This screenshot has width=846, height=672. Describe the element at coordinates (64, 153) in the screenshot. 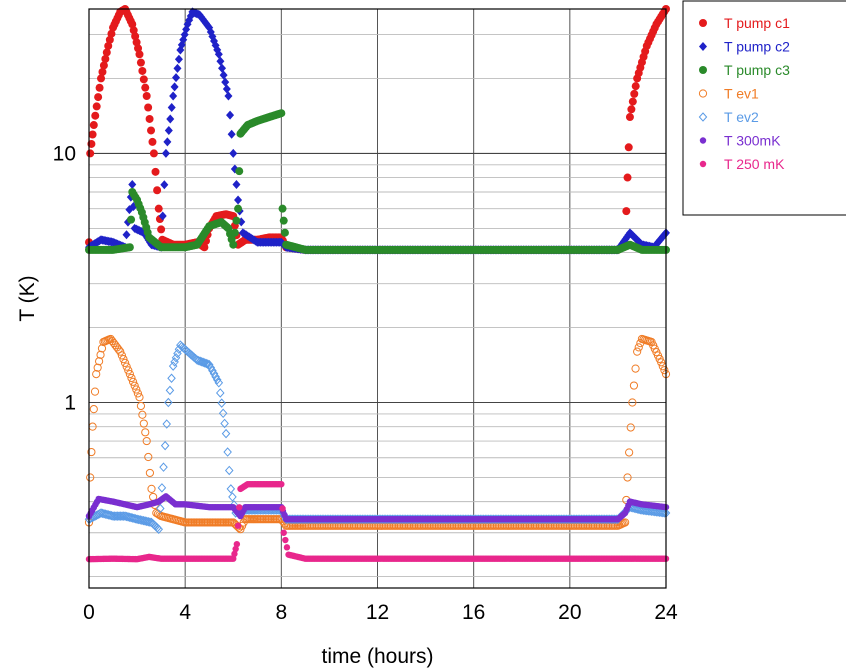

I see `y-tick-label: 10` at that location.